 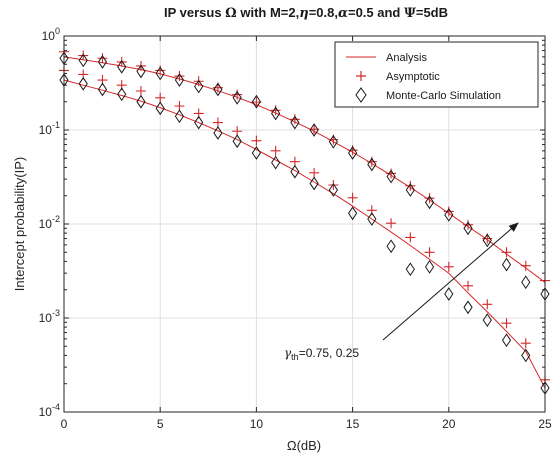 I want to click on y-tick-labels: 10⁻⁴ 10⁻³ 10⁻² 10⁻¹ 10⁰, so click(x=49, y=222).